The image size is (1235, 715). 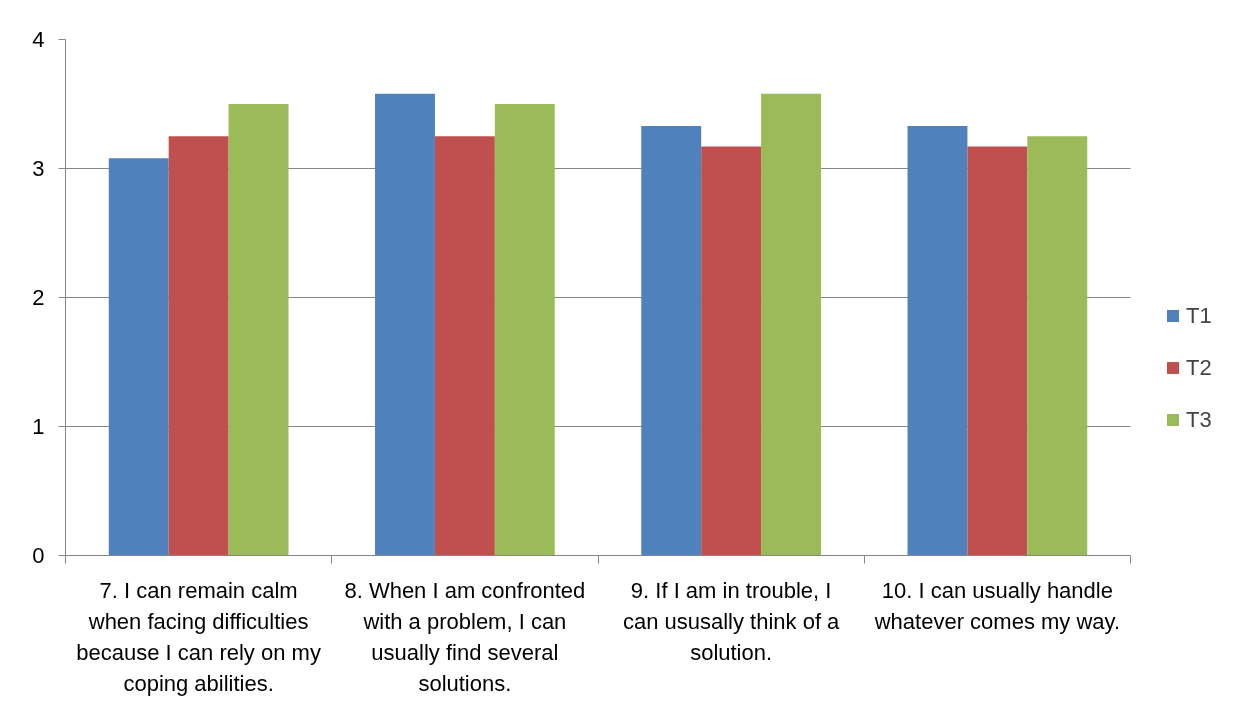 I want to click on legend-label: T3, so click(x=1199, y=419).